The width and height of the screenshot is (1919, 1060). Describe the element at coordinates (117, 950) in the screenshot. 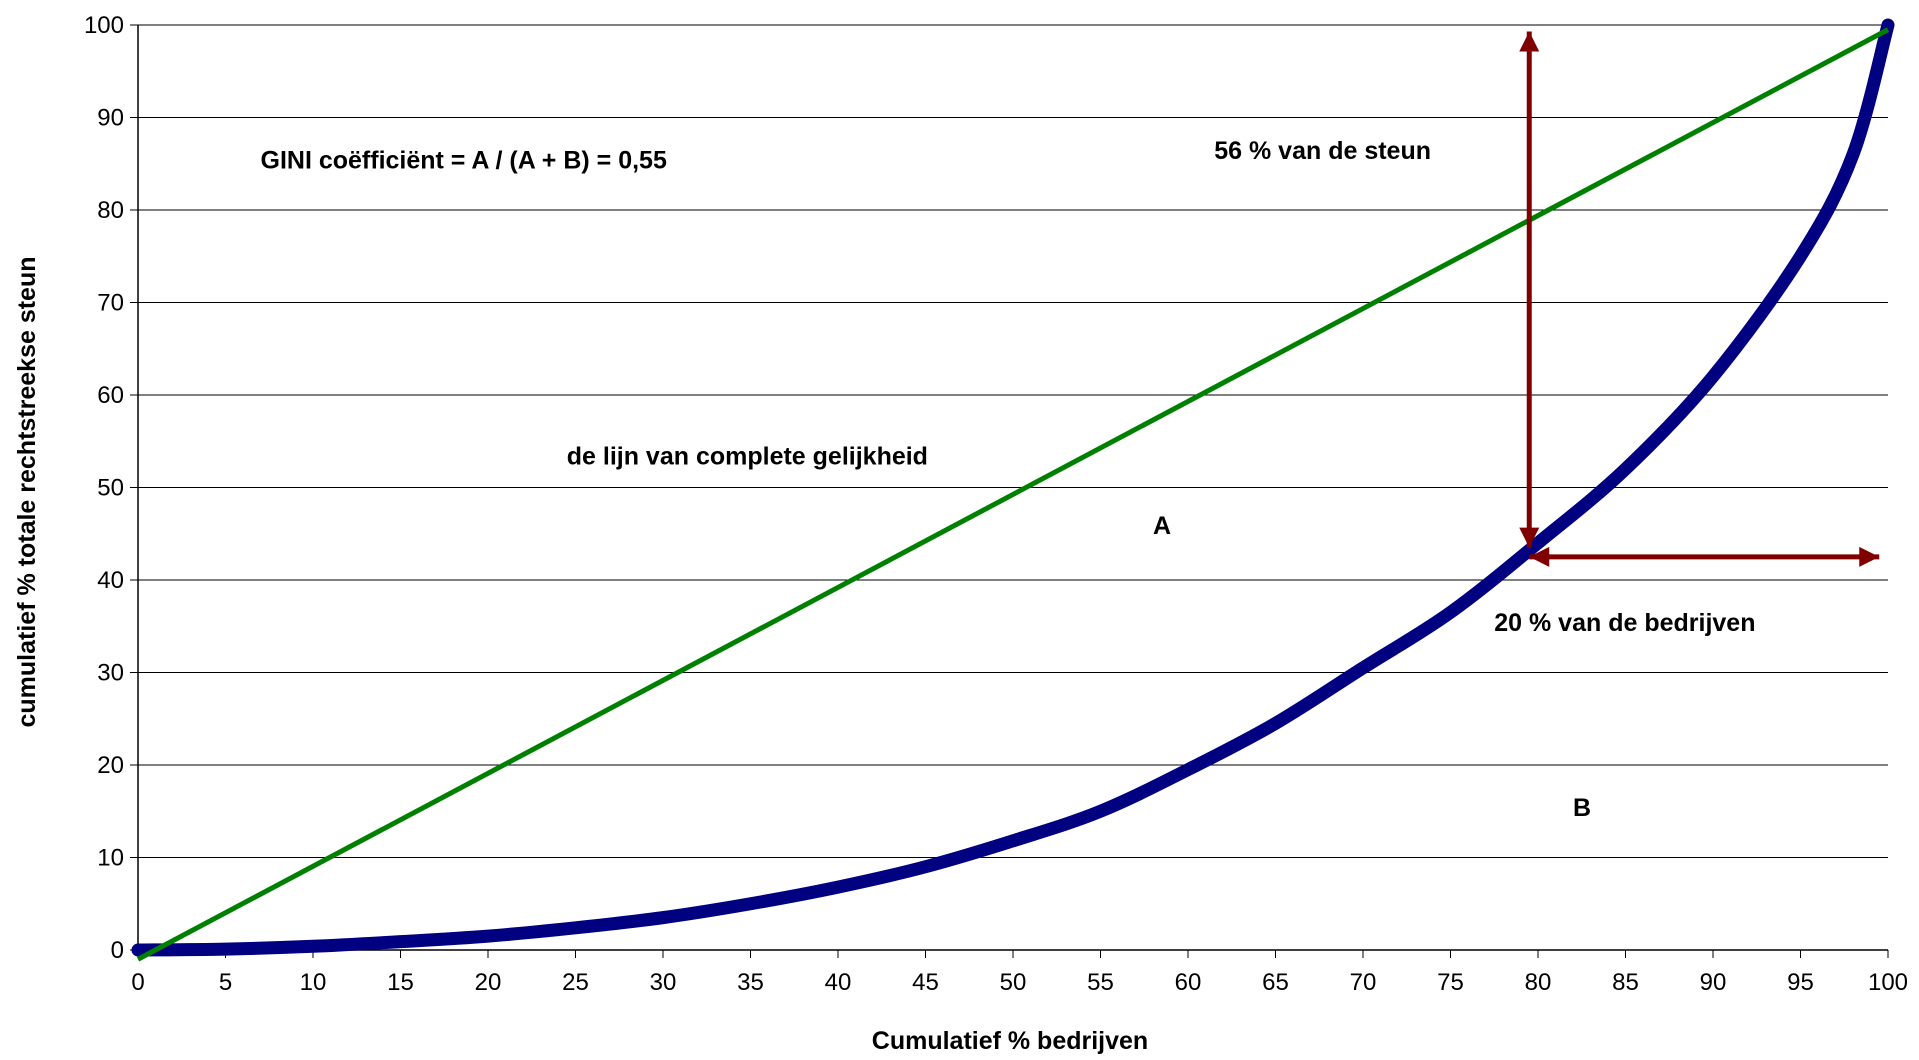

I see `y-tick-label: 0` at that location.